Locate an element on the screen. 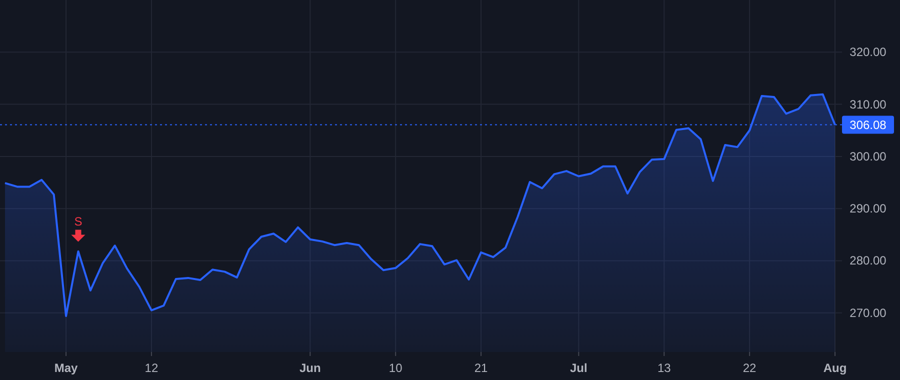 The image size is (900, 380). ref-line-label: 306.08 is located at coordinates (868, 125).